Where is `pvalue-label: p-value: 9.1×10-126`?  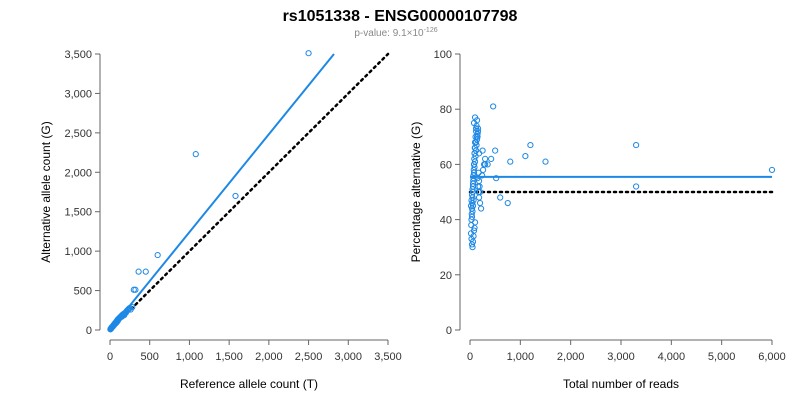
pvalue-label: p-value: 9.1×10-126 is located at coordinates (395, 33).